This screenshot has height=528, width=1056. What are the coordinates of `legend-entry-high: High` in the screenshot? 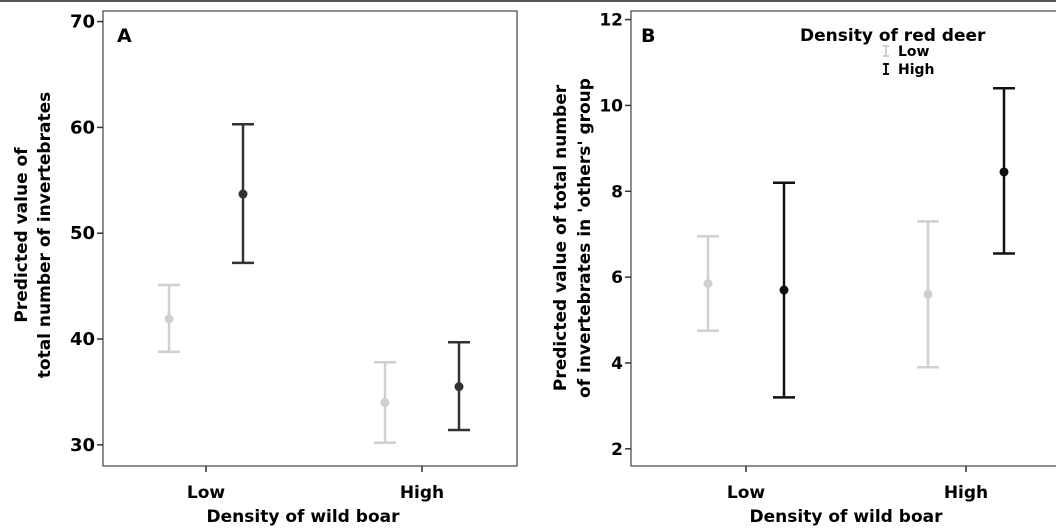 It's located at (909, 70).